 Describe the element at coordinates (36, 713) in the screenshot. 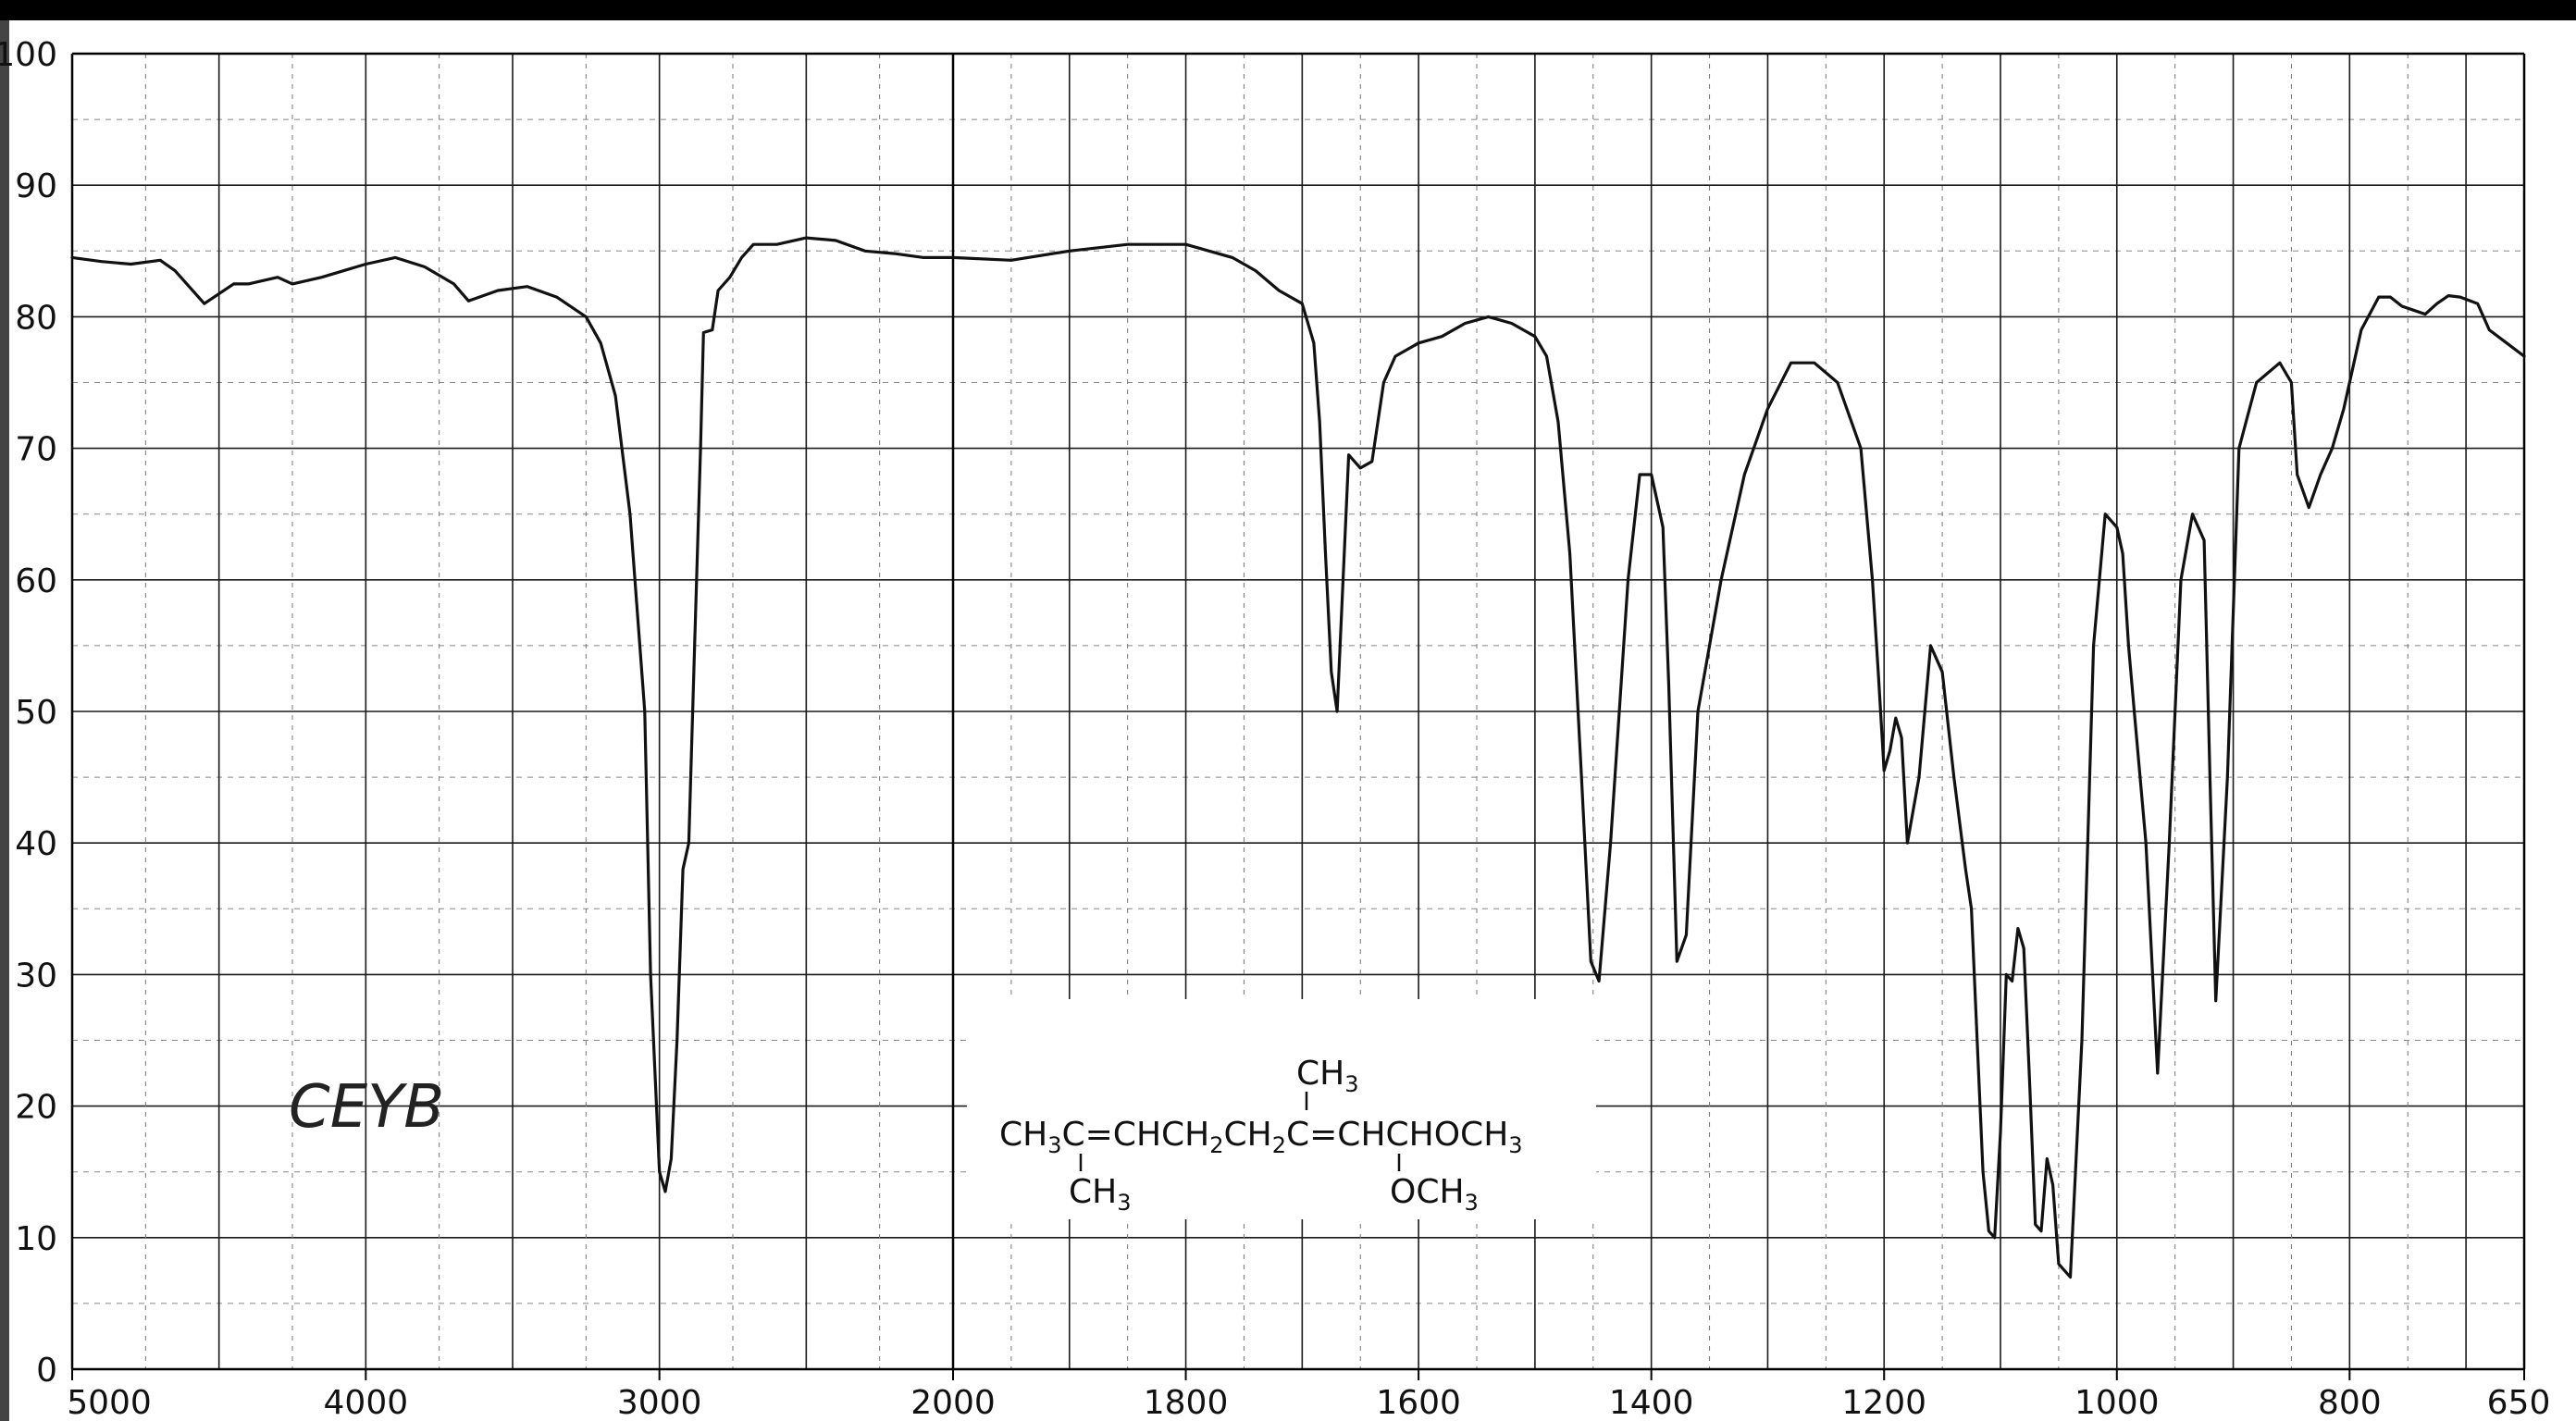

I see `y-tick-label-50: 50` at that location.